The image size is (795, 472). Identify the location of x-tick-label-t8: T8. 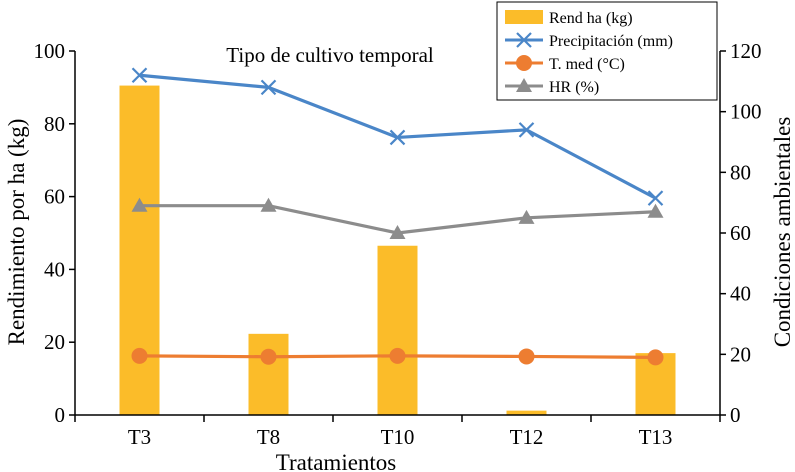
(268, 437).